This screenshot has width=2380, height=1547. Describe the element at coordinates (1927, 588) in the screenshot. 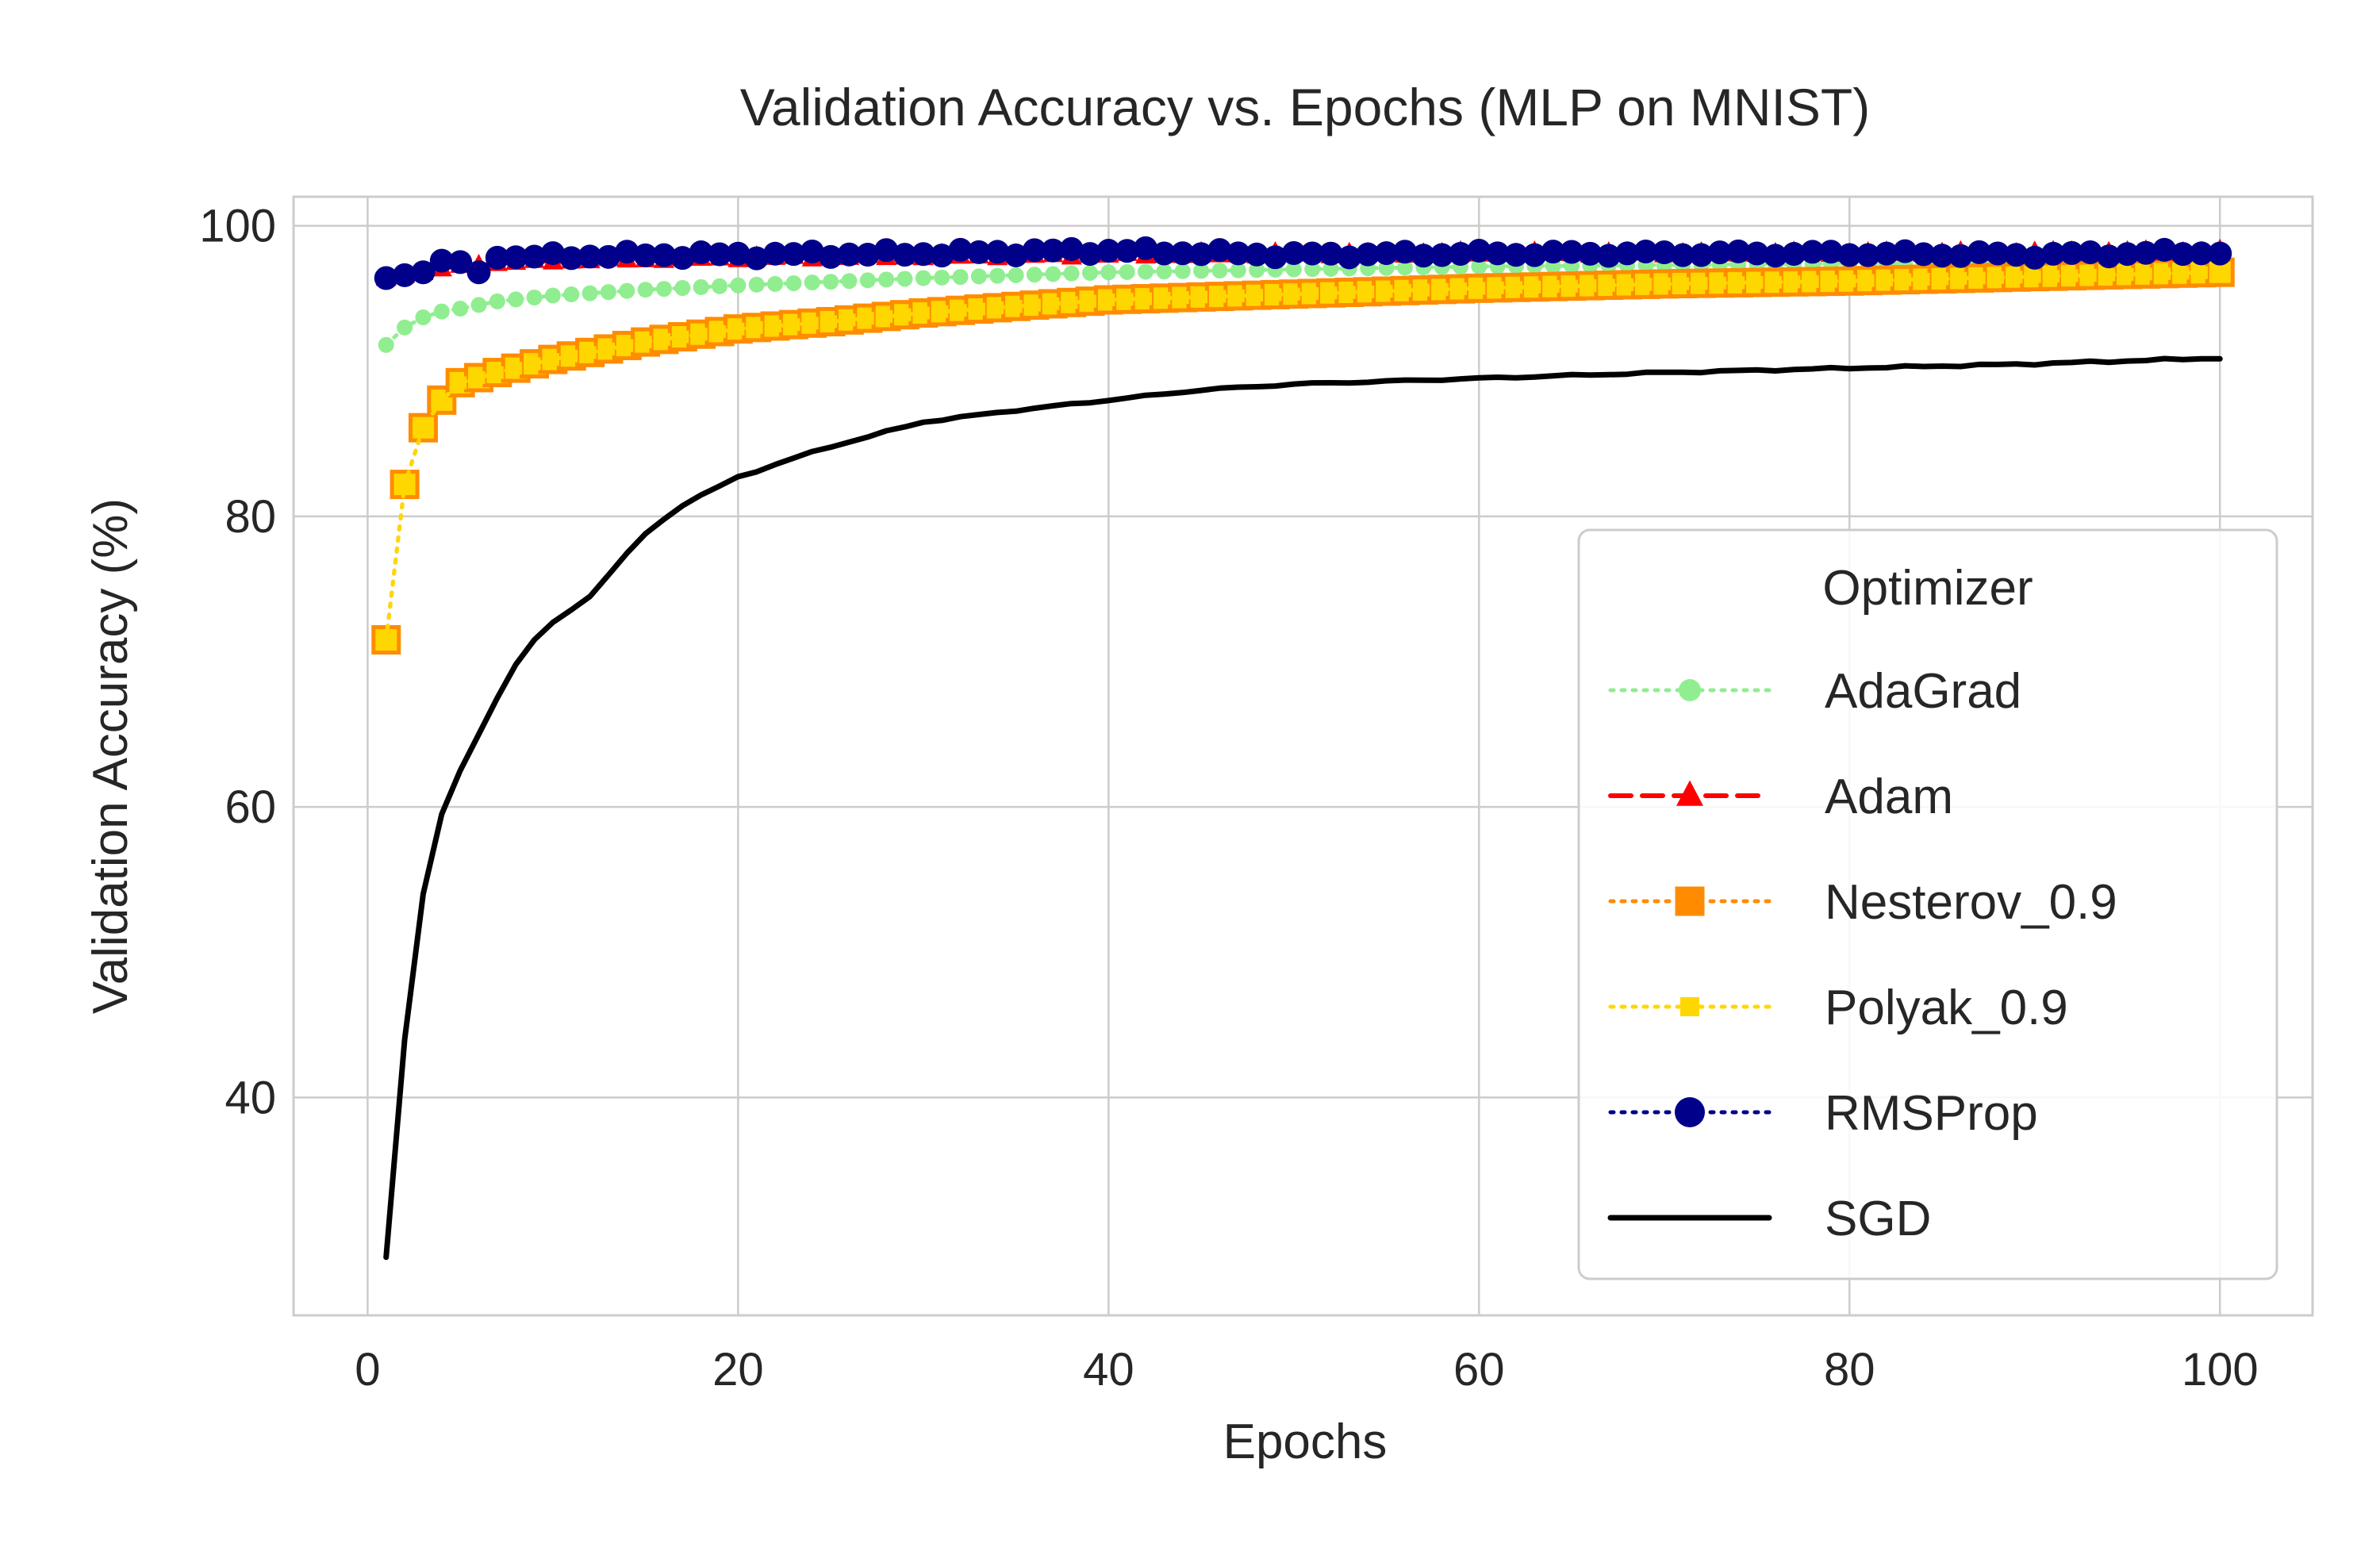

I see `legend-title: Optimizer` at that location.